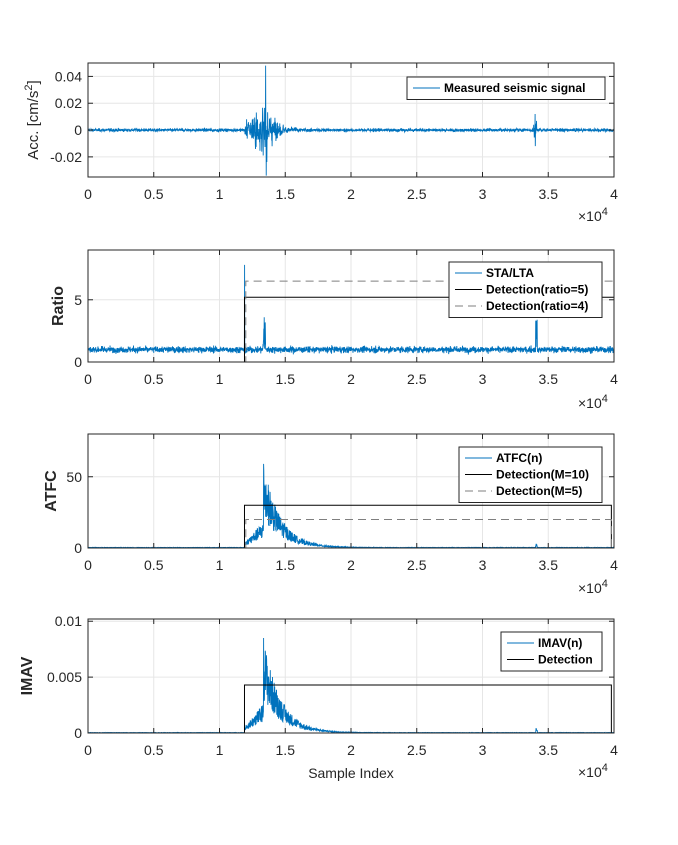  Describe the element at coordinates (68, 76) in the screenshot. I see `y-tick-label: 0.04` at that location.